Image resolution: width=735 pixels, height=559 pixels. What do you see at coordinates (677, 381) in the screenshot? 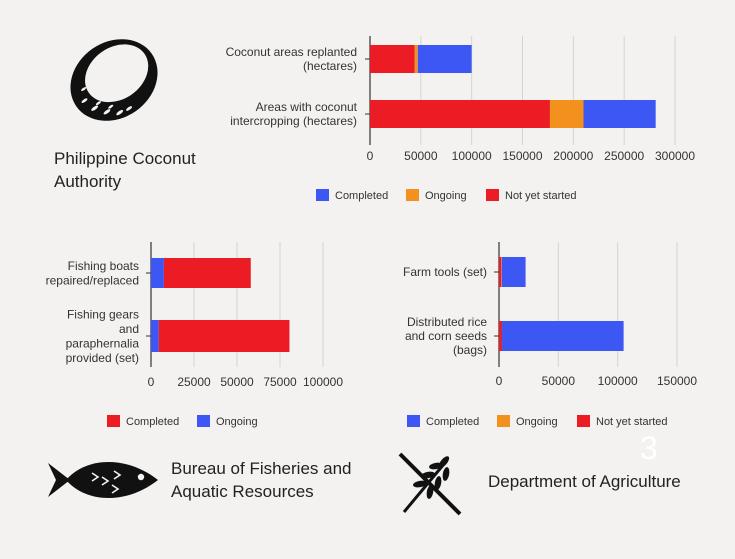
I see `chart2-tick-label-3: 150000` at bounding box center [677, 381].